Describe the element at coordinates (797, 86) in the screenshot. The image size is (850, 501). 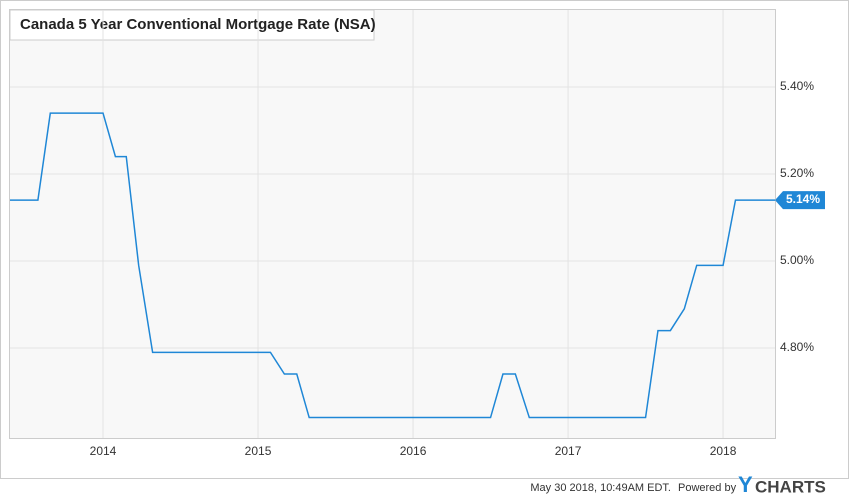
I see `y-tick-label: 5.40%` at that location.